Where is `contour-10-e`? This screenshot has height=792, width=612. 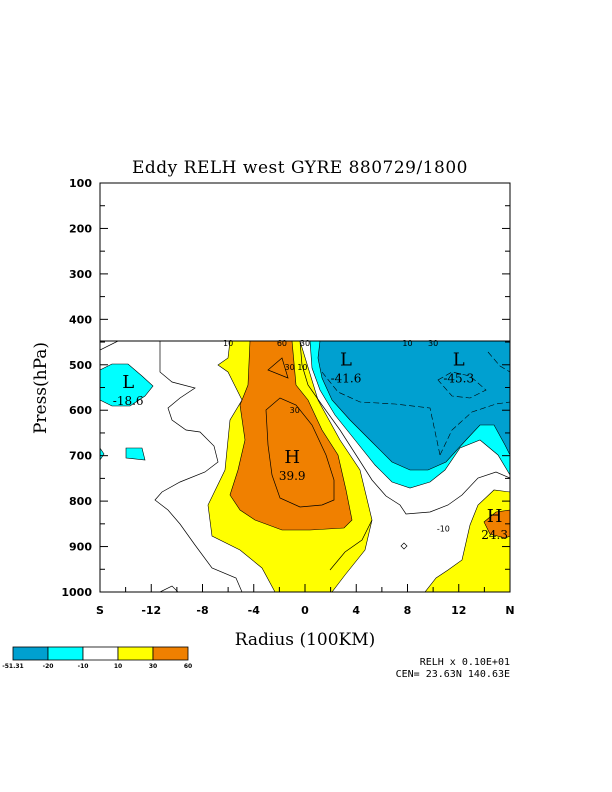 contour-10-e is located at coordinates (351, 545).